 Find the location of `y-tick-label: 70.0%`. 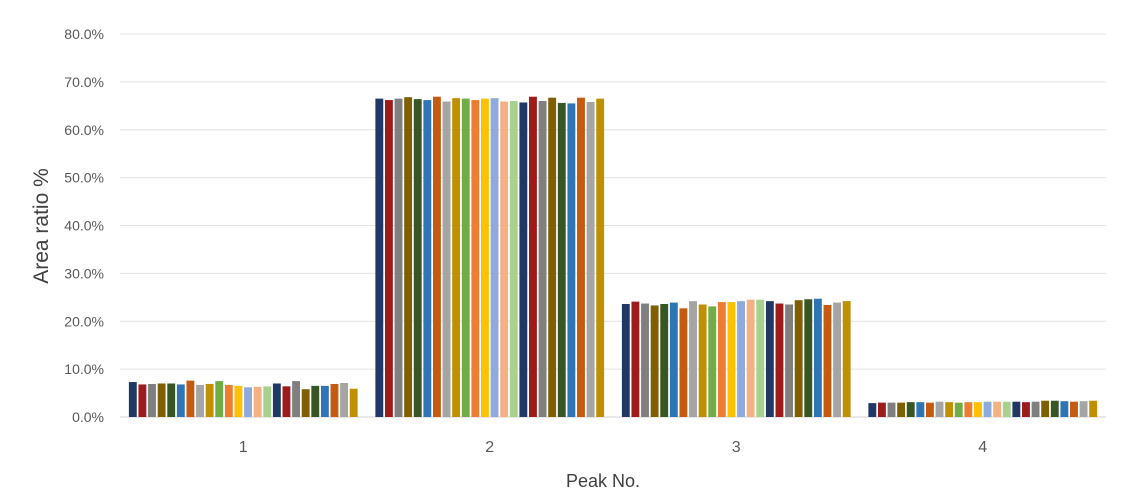

y-tick-label: 70.0% is located at coordinates (84, 82).